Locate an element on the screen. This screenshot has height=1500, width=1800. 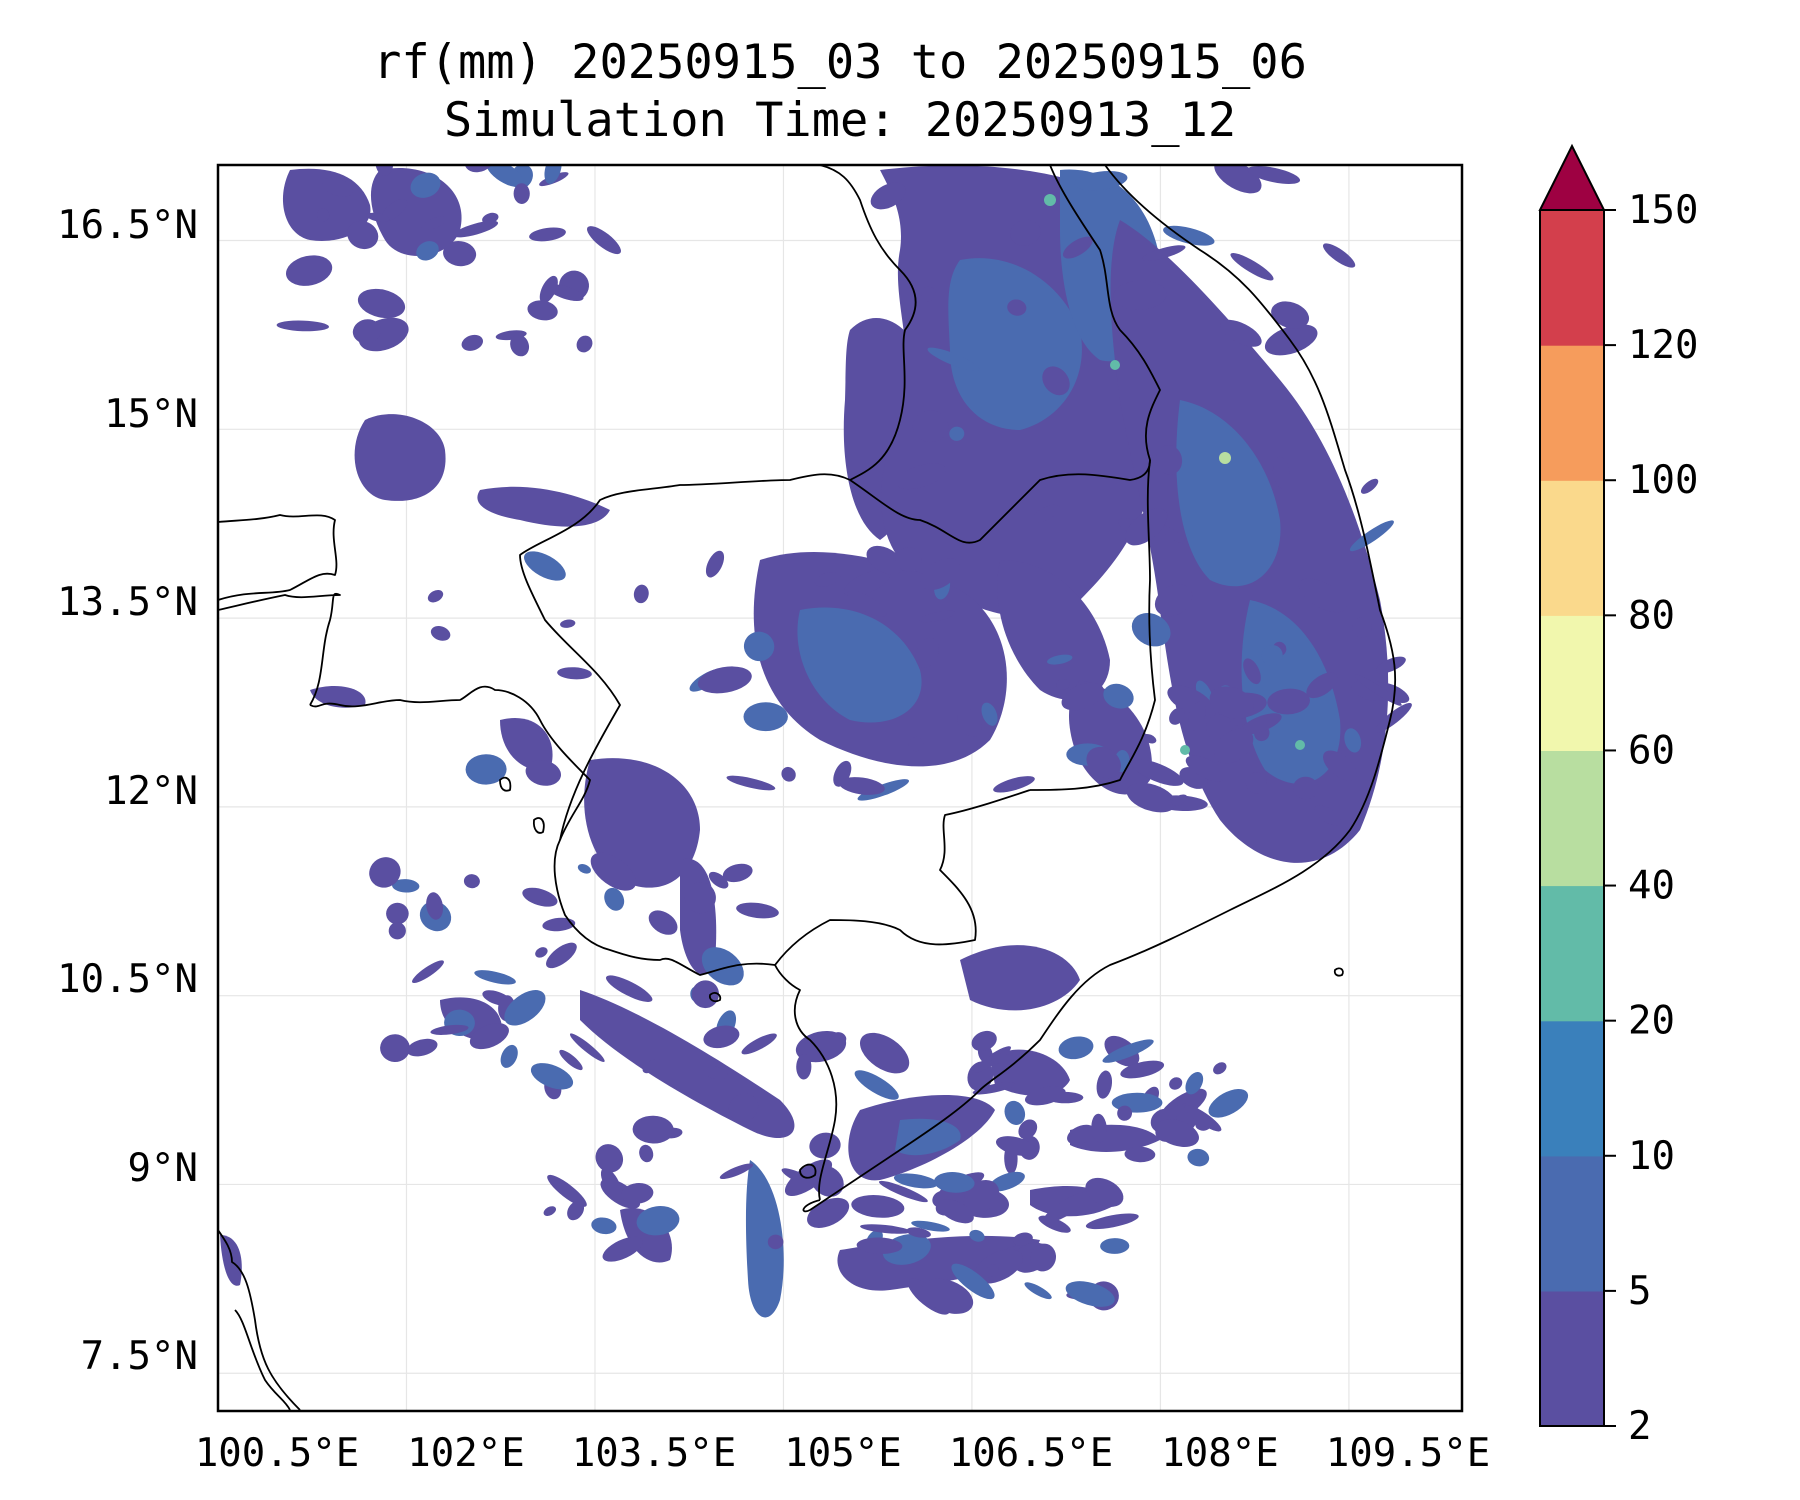
lat-tick-label: 10.5°N is located at coordinates (127, 979).